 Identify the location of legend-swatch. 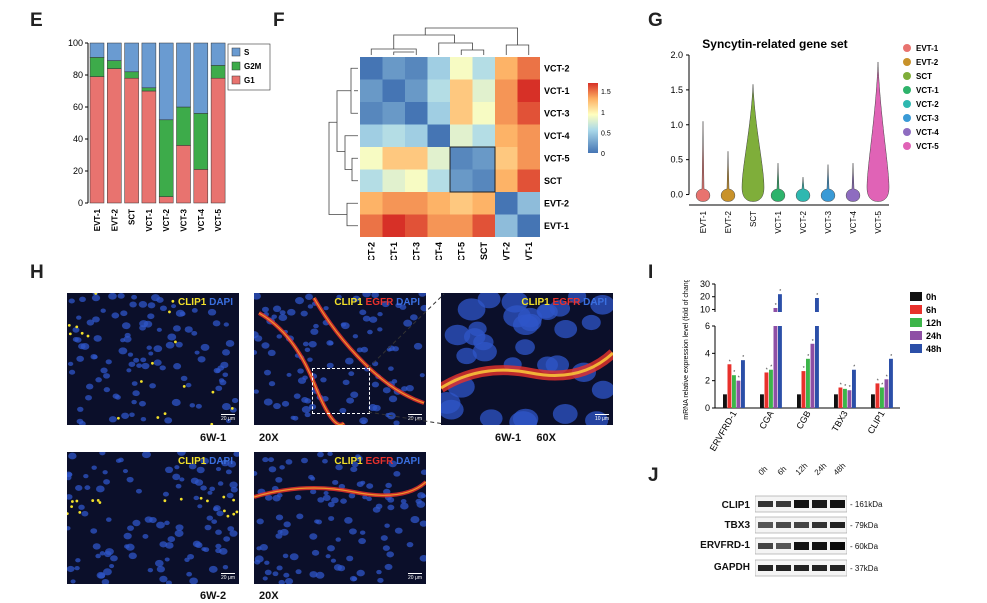
(916, 348).